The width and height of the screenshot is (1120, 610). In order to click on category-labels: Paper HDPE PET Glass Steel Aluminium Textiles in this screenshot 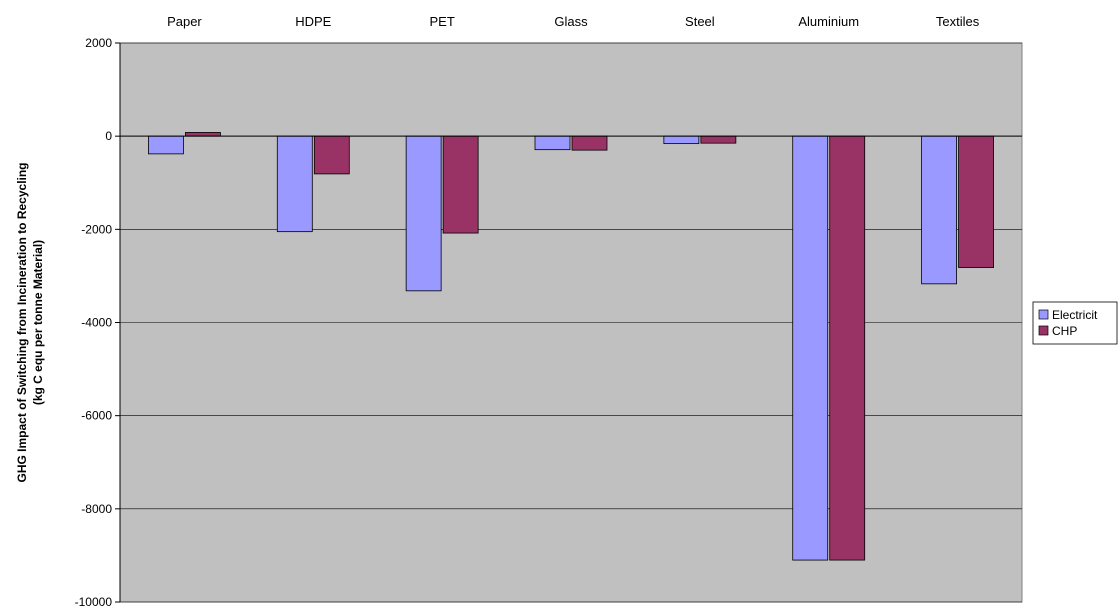, I will do `click(573, 21)`.